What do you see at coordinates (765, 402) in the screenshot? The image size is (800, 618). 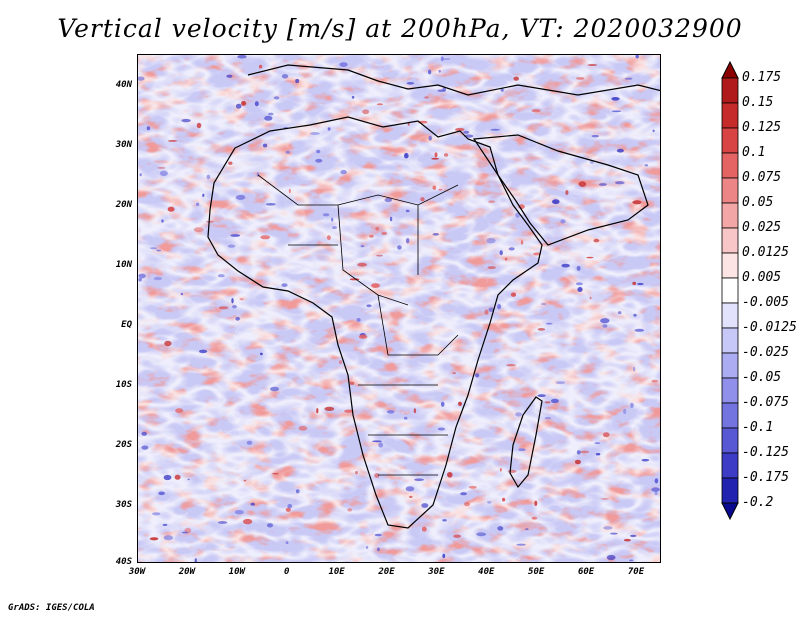 I see `colorbar-label-13: -0.075` at bounding box center [765, 402].